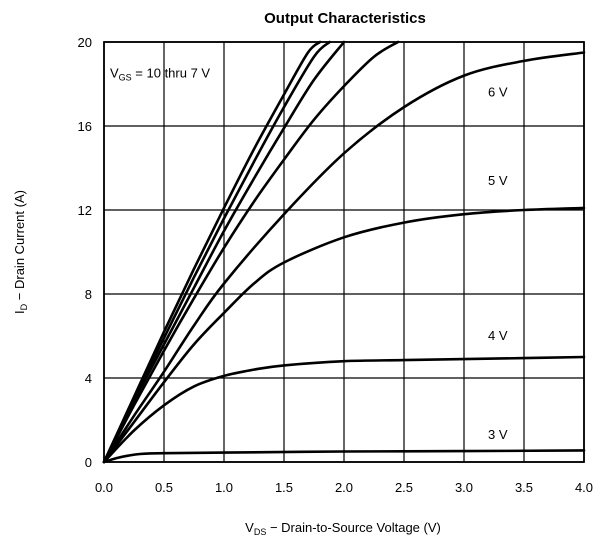 Image resolution: width=600 pixels, height=545 pixels. Describe the element at coordinates (85, 126) in the screenshot. I see `y-tick-label: 16` at that location.